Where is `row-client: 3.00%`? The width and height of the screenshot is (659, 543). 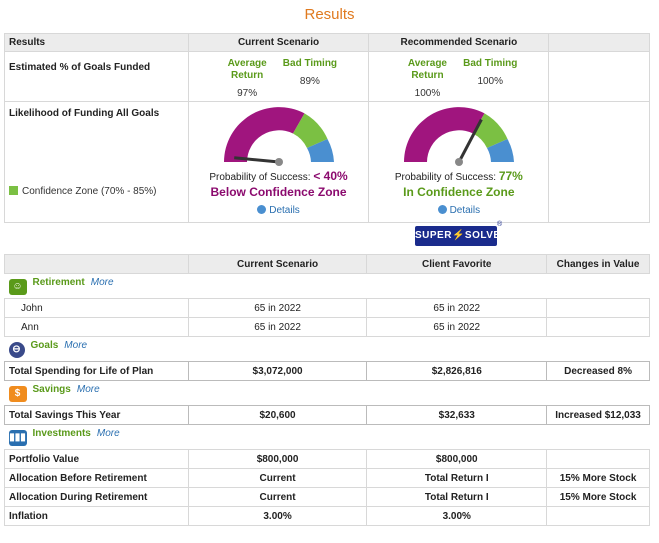
row-client: 3.00% is located at coordinates (457, 516).